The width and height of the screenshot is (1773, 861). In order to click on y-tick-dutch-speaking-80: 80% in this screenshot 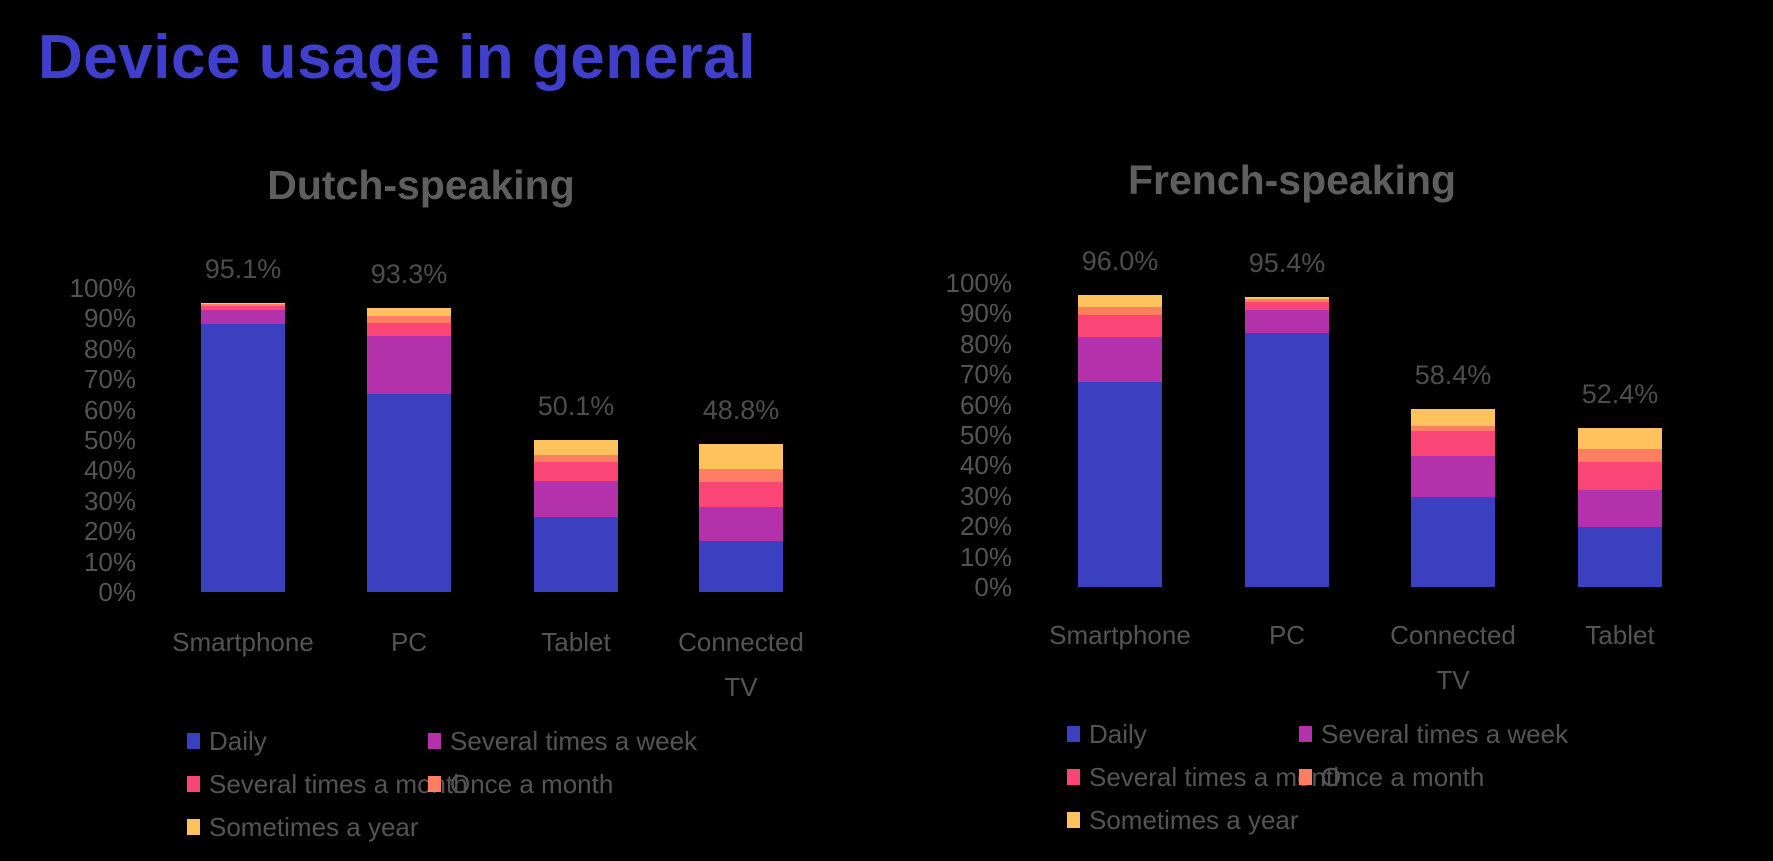, I will do `click(109, 348)`.